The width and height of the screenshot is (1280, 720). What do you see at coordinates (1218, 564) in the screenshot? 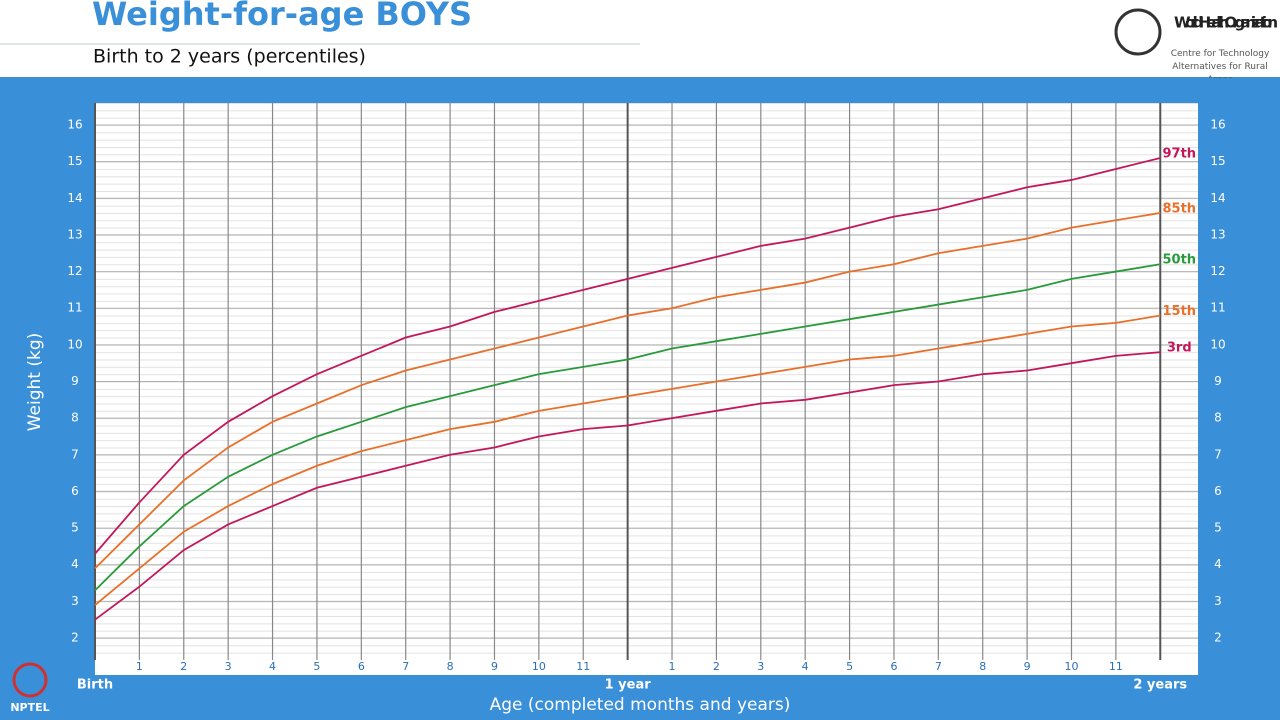
I see `y2-tick-label: 4` at bounding box center [1218, 564].